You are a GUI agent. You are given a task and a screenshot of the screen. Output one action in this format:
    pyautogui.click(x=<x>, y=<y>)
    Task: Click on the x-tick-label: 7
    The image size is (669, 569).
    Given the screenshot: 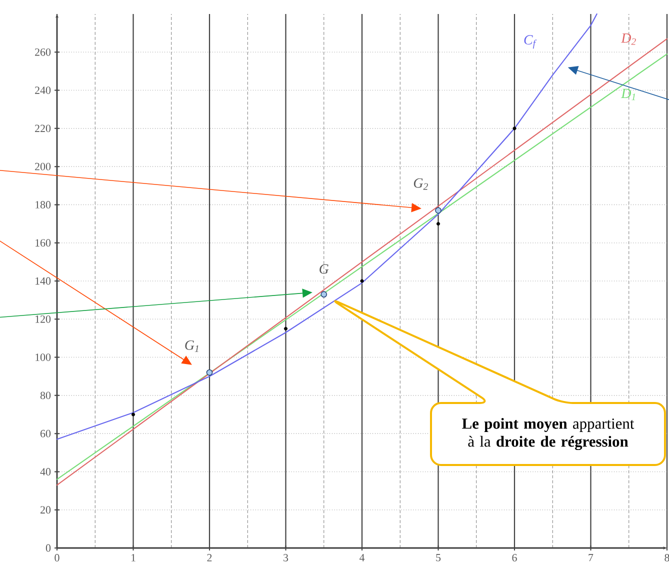 What is the action you would take?
    pyautogui.click(x=591, y=558)
    